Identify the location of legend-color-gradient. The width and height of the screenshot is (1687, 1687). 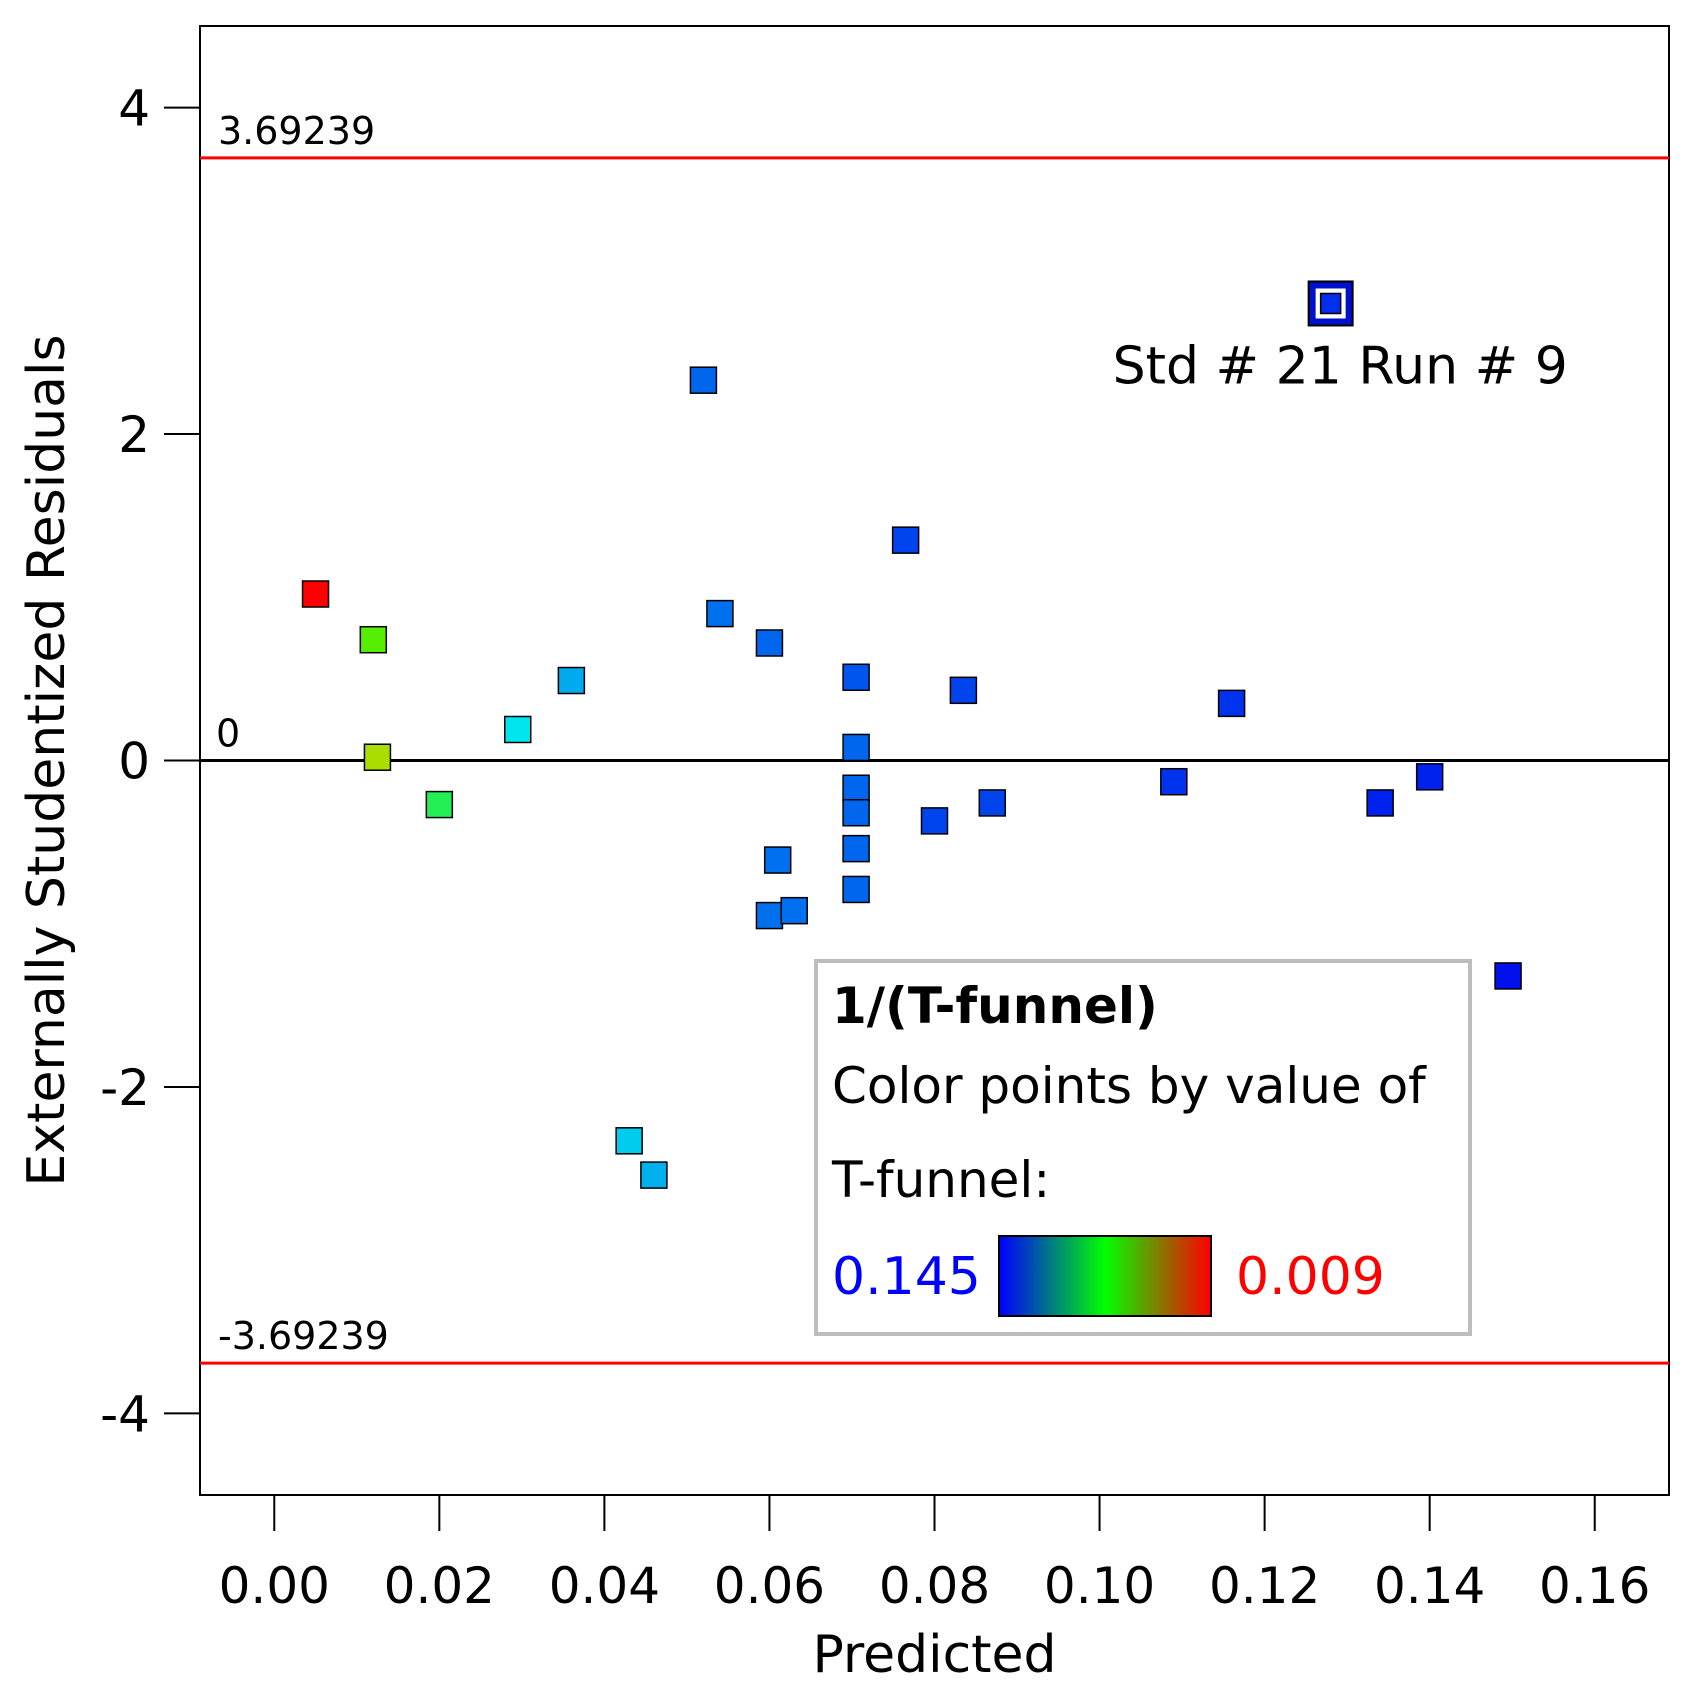
(1105, 1276).